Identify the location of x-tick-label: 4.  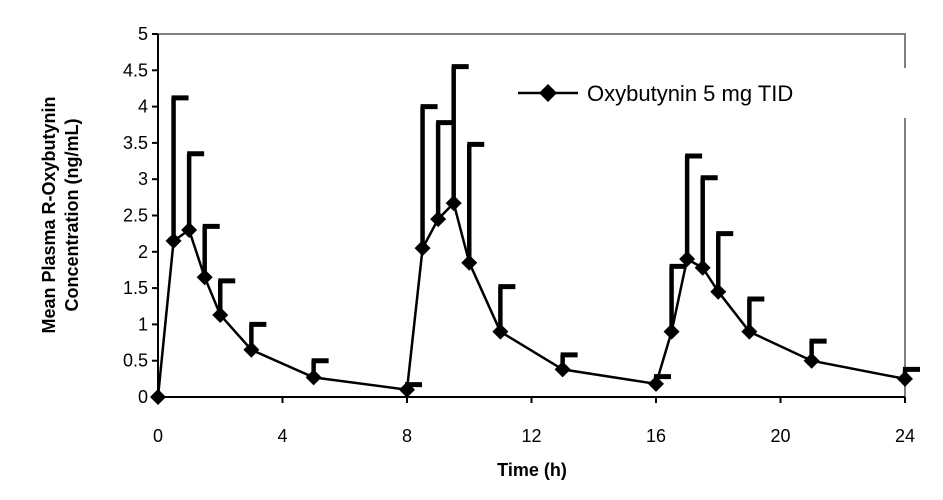
(282, 436).